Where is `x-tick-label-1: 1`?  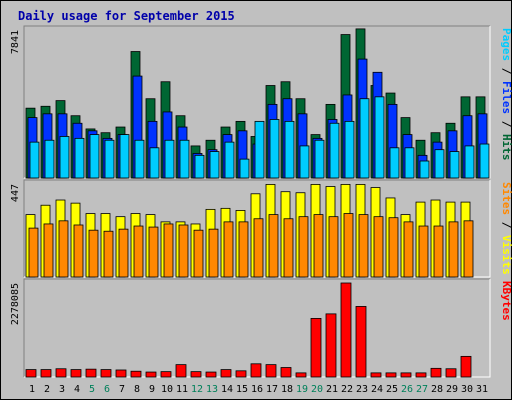
x-tick-label-1: 1 is located at coordinates (32, 389).